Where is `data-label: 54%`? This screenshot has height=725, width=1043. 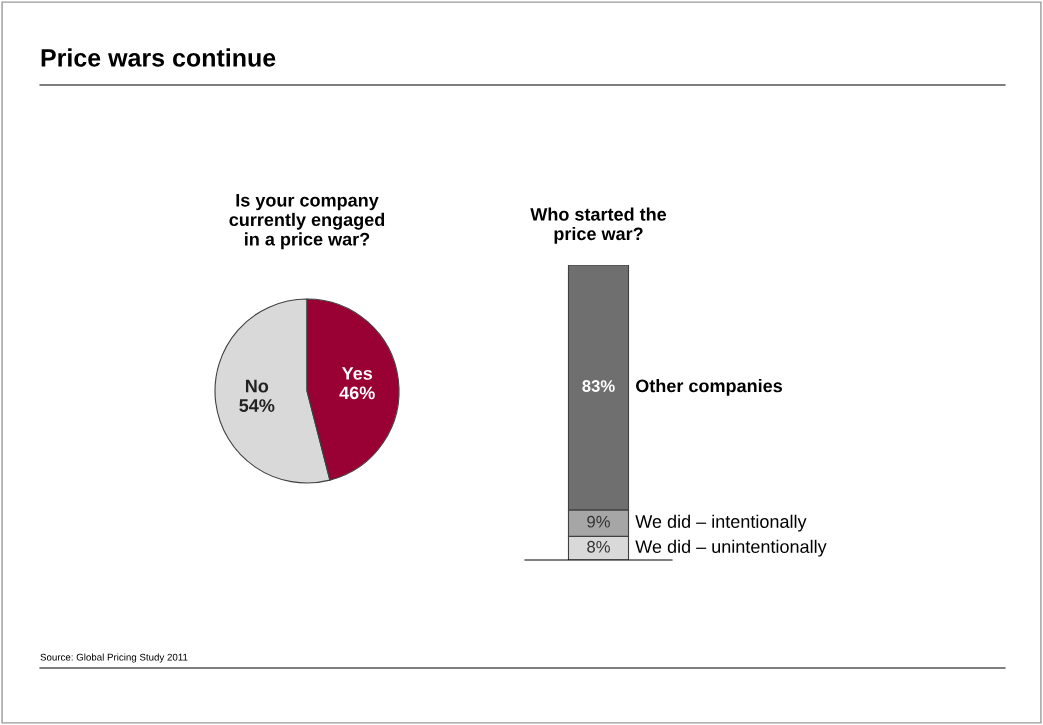
data-label: 54% is located at coordinates (257, 405).